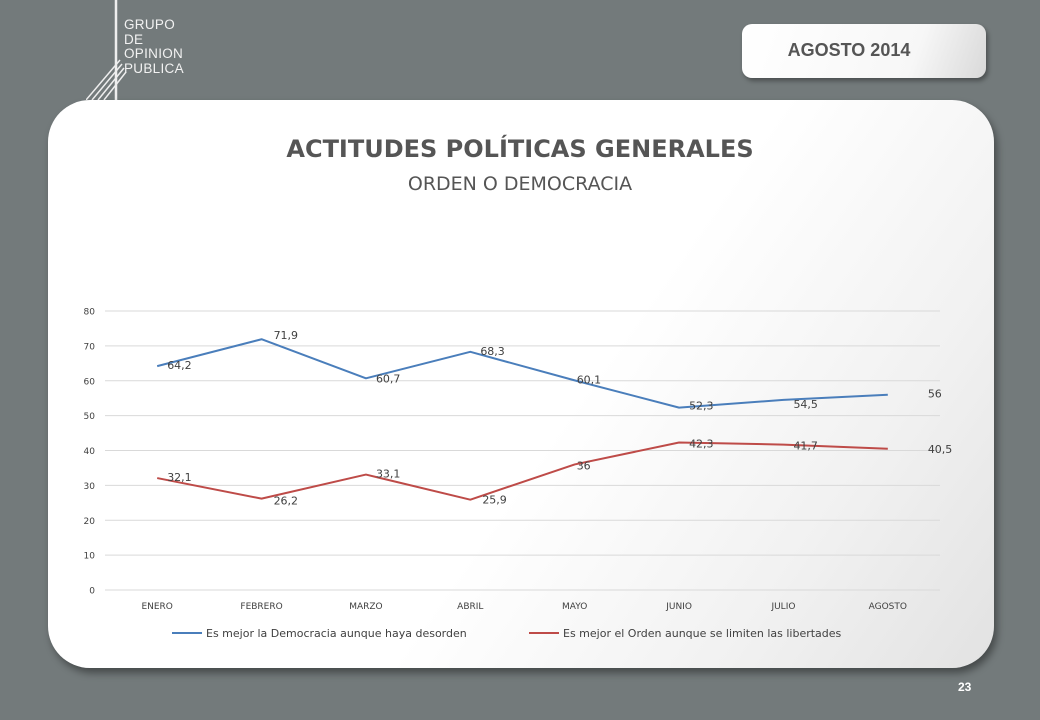 The height and width of the screenshot is (720, 1040). Describe the element at coordinates (90, 313) in the screenshot. I see `y-tick-label: 80` at that location.